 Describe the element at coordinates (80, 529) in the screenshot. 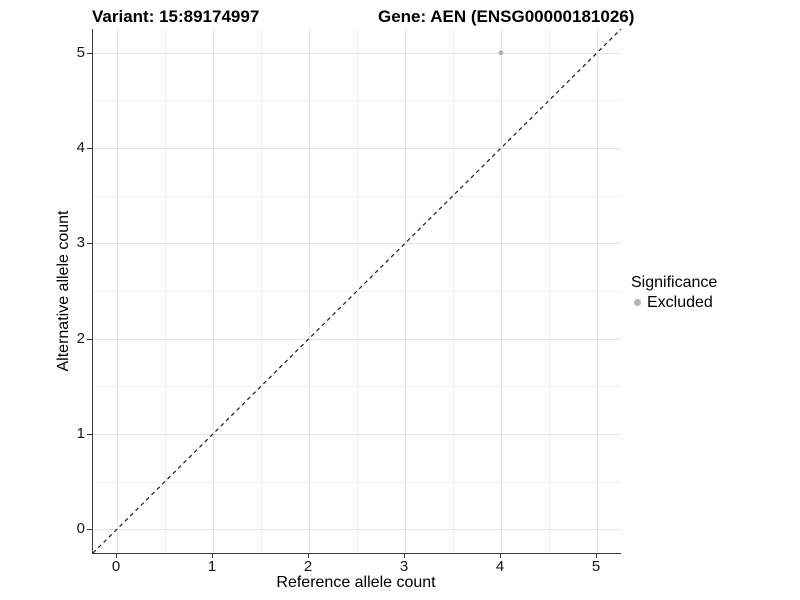

I see `y-tick-label: 0` at that location.